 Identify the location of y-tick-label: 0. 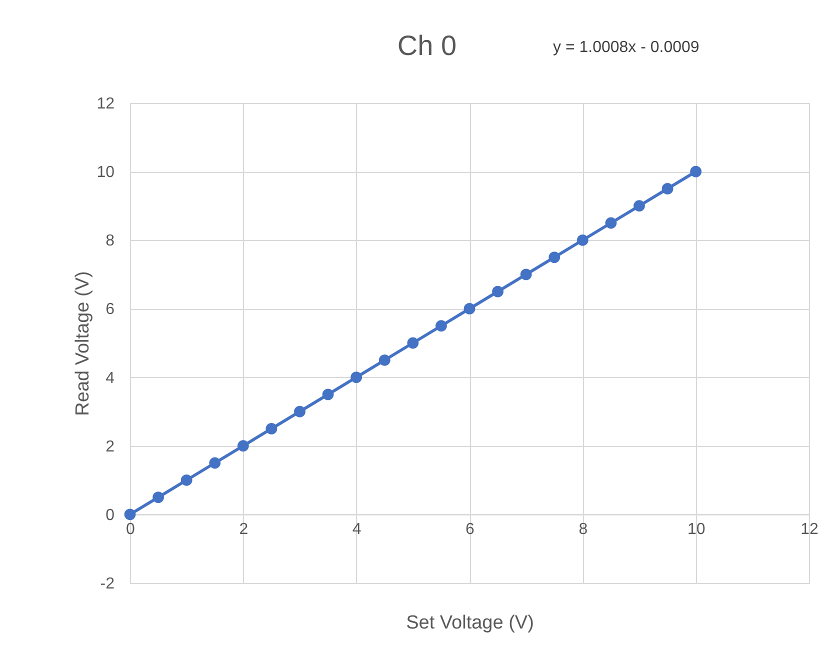
(110, 515).